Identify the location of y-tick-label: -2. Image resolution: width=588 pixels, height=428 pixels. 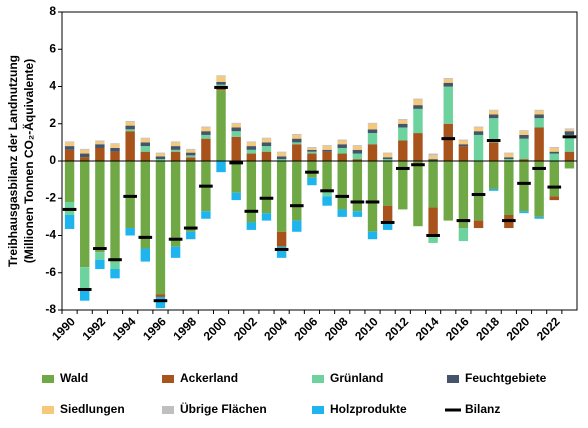
(50, 197).